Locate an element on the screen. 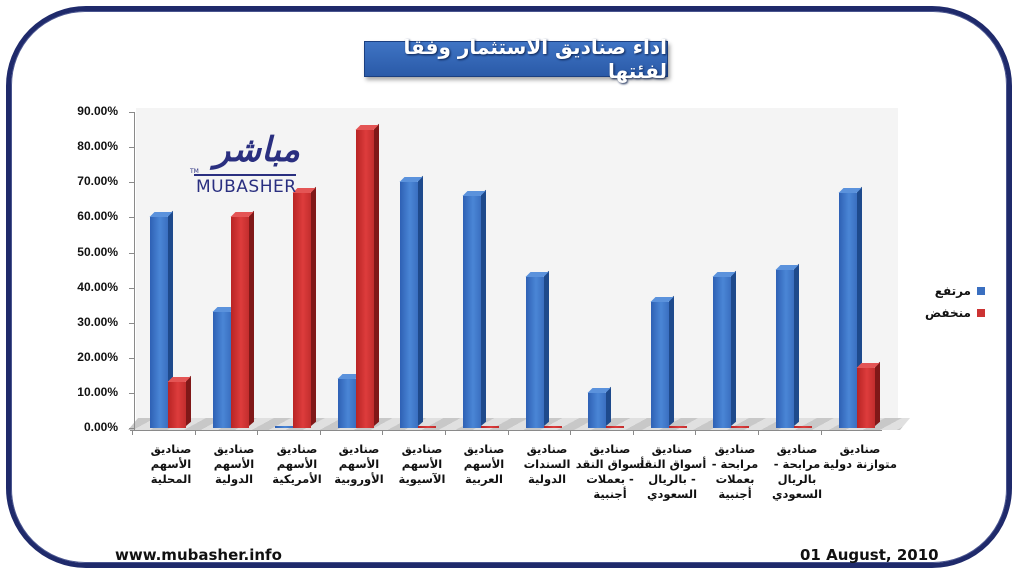 The height and width of the screenshot is (584, 1026). x-category-label: صناديق الأسهم الأمريكية is located at coordinates (297, 464).